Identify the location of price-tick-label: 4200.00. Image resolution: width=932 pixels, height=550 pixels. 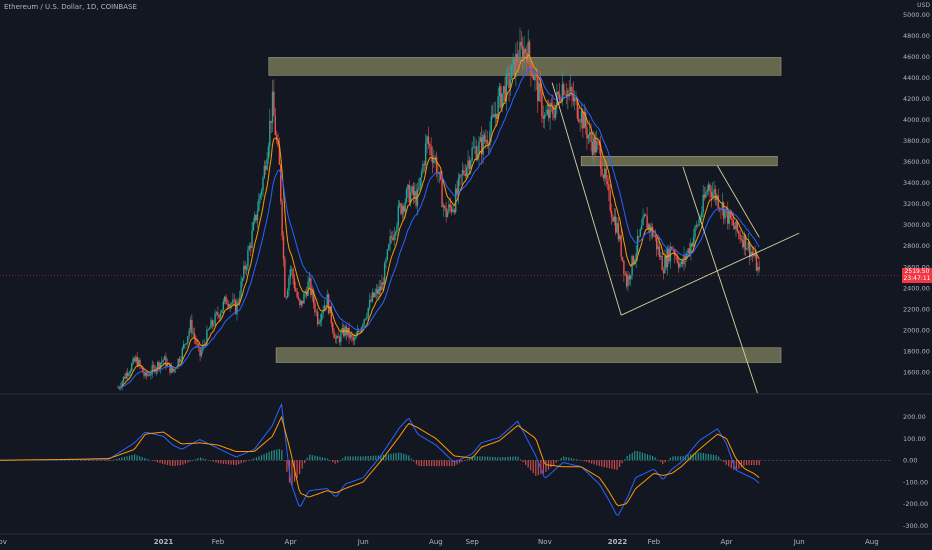
(916, 99).